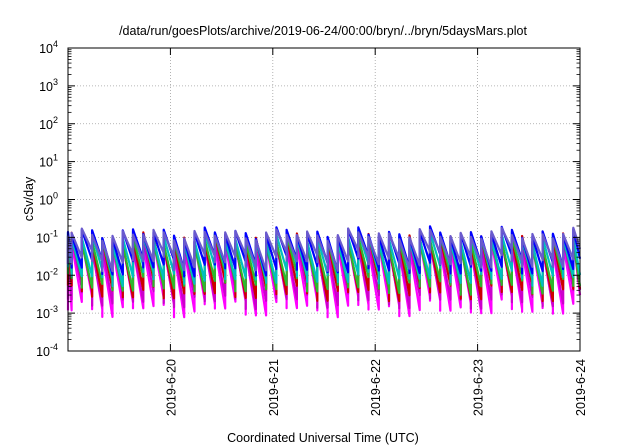  I want to click on x-tick-label: 2019-6-24, so click(581, 387).